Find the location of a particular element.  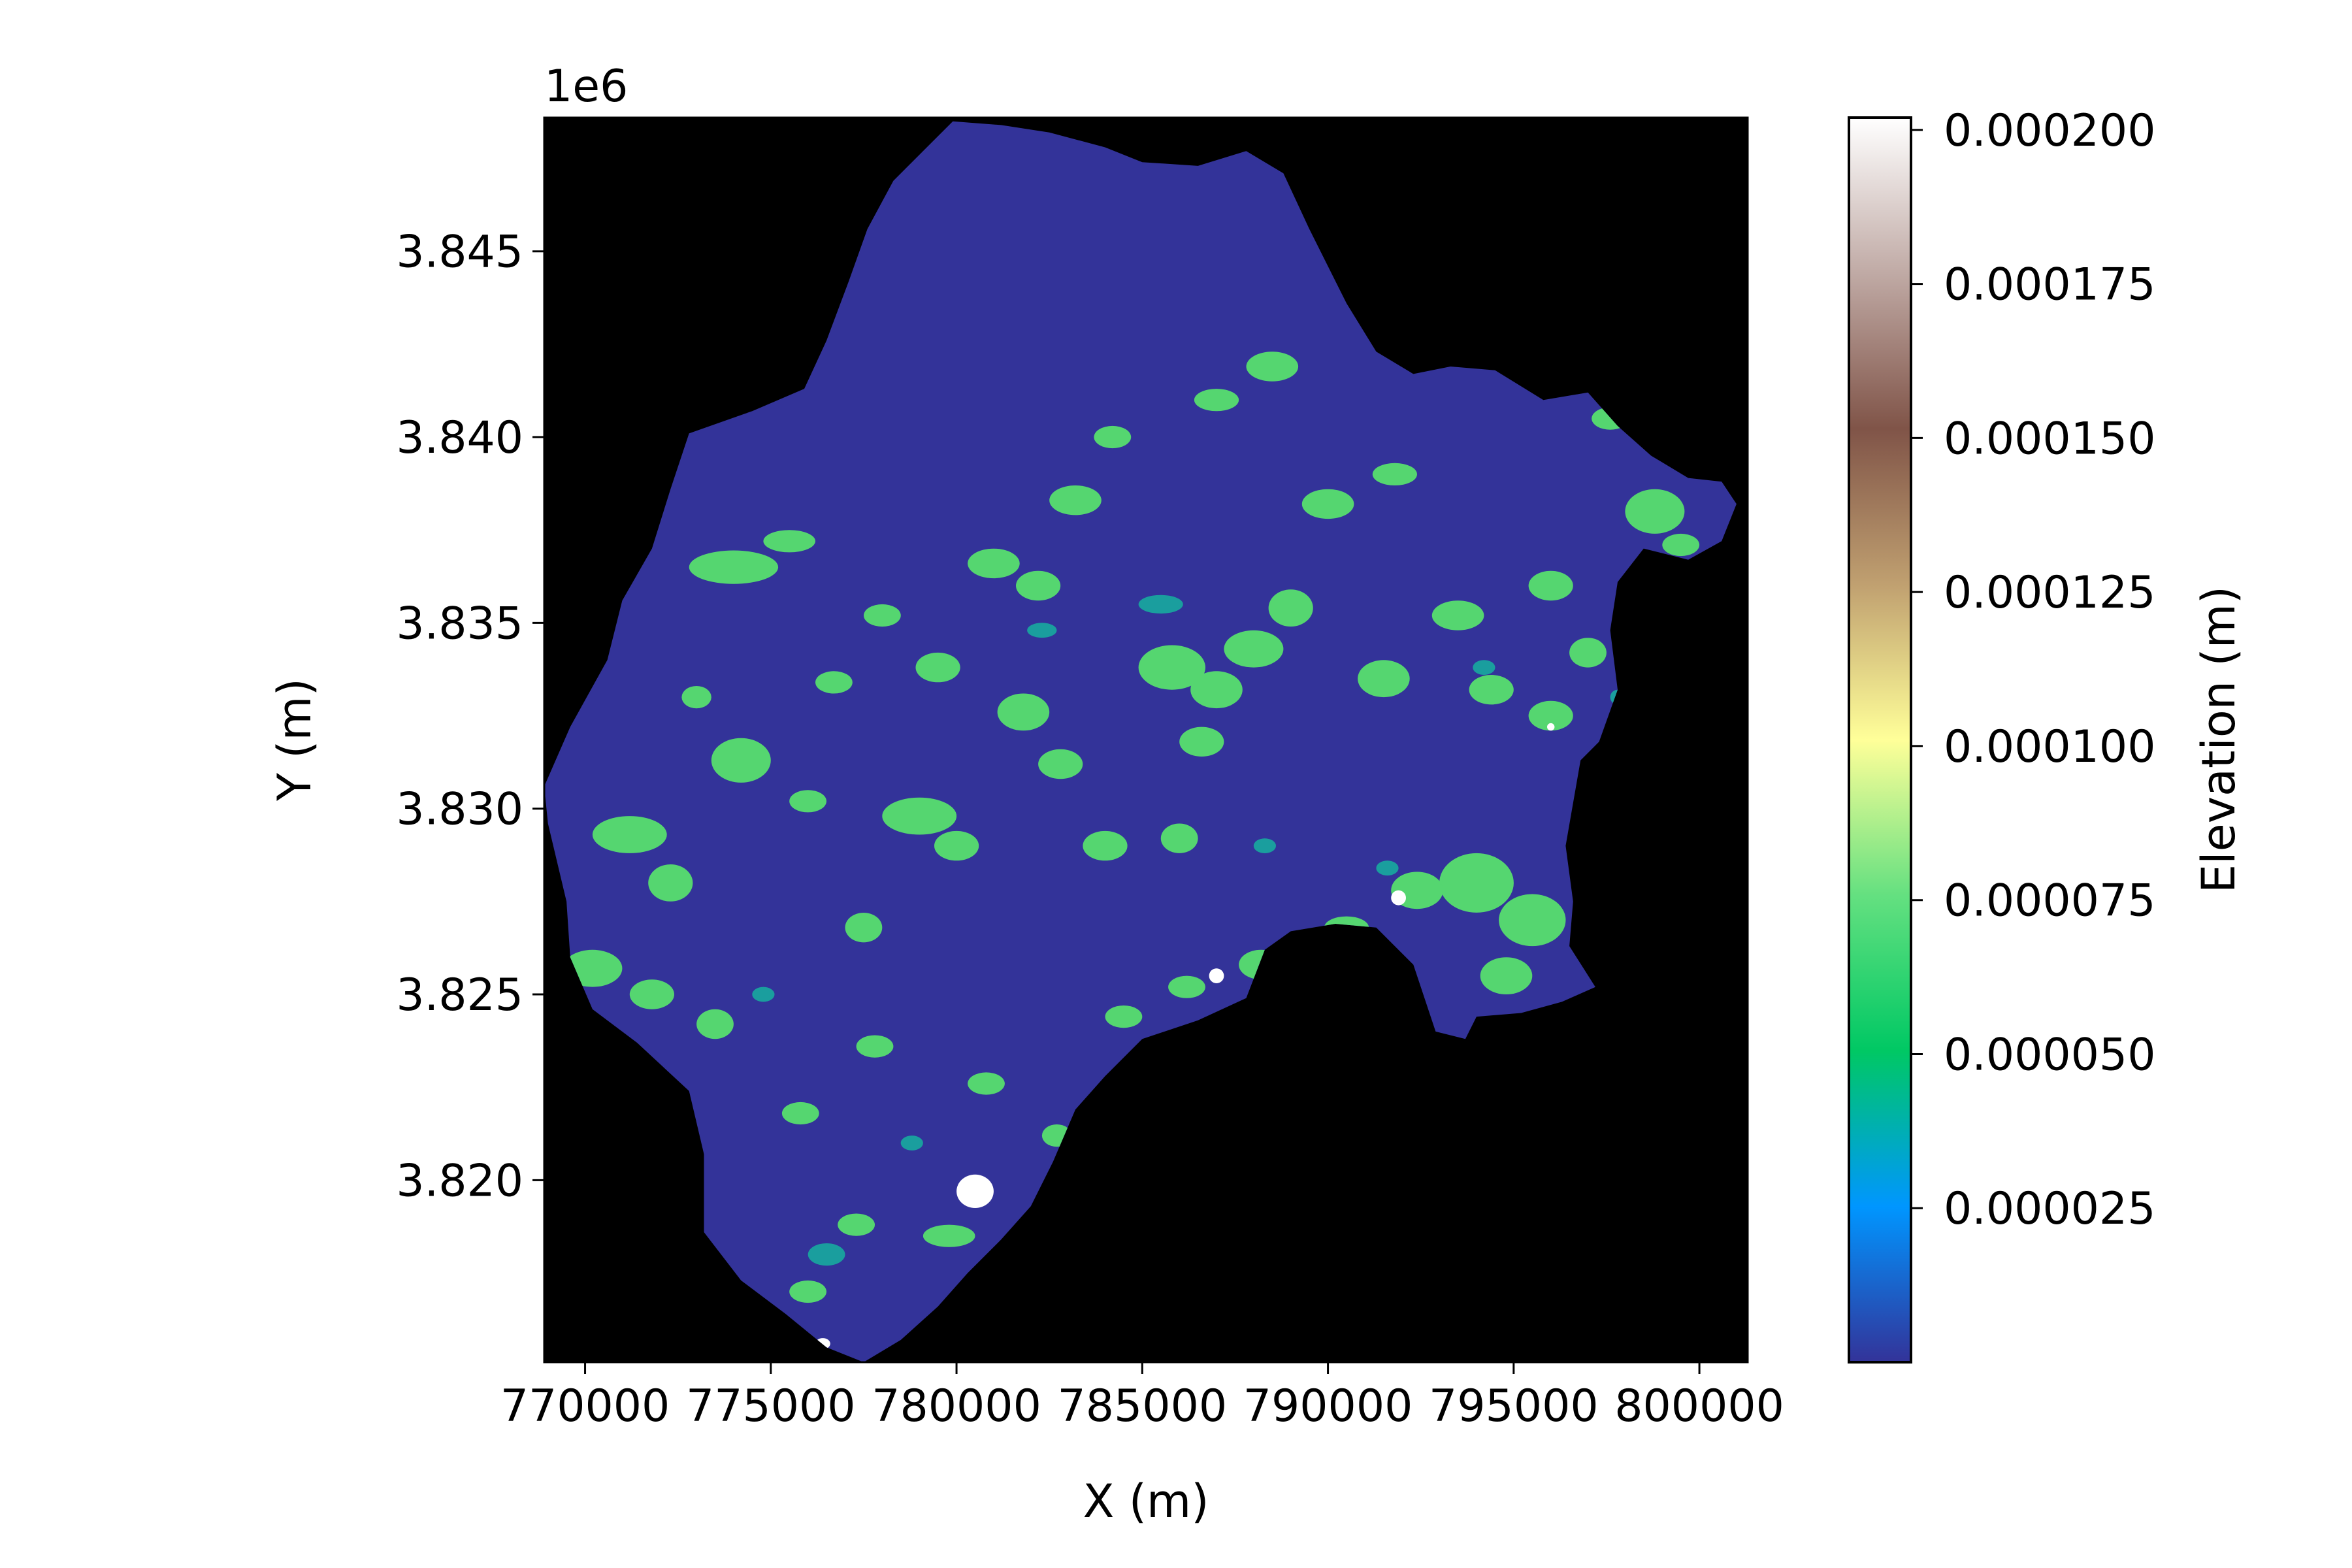

y-tick-label: 3.840 is located at coordinates (459, 438).